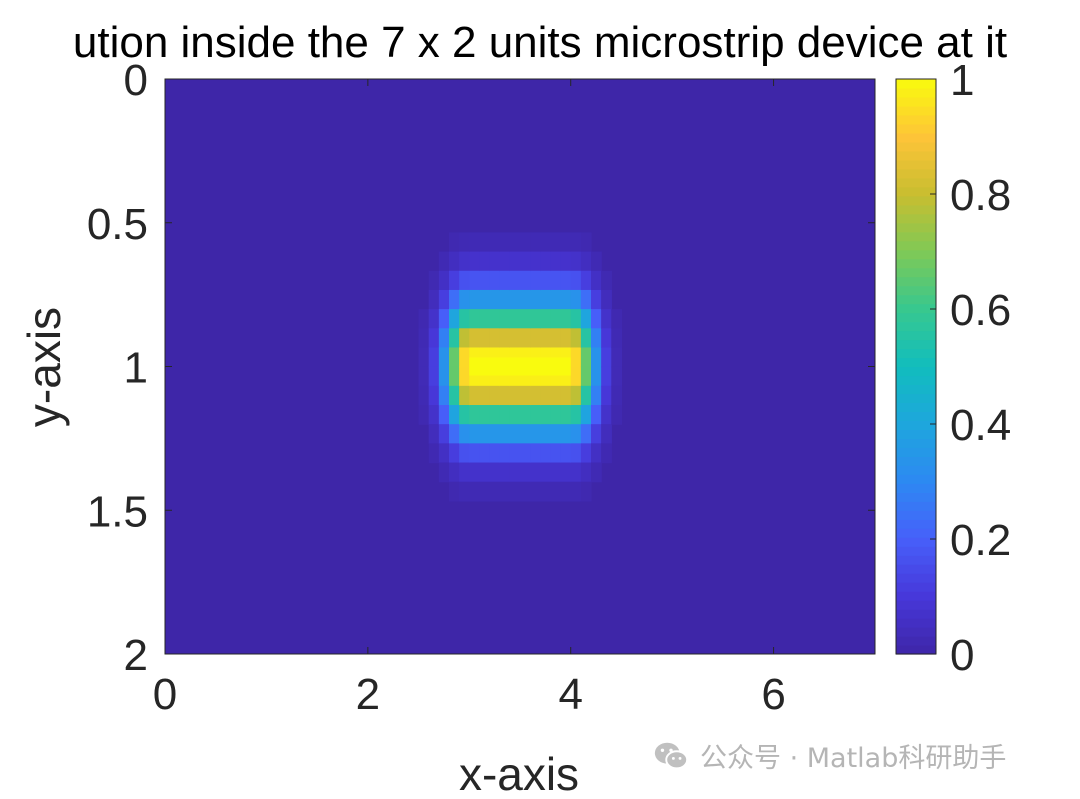 This screenshot has width=1080, height=799. I want to click on conductor-strip, so click(520, 366).